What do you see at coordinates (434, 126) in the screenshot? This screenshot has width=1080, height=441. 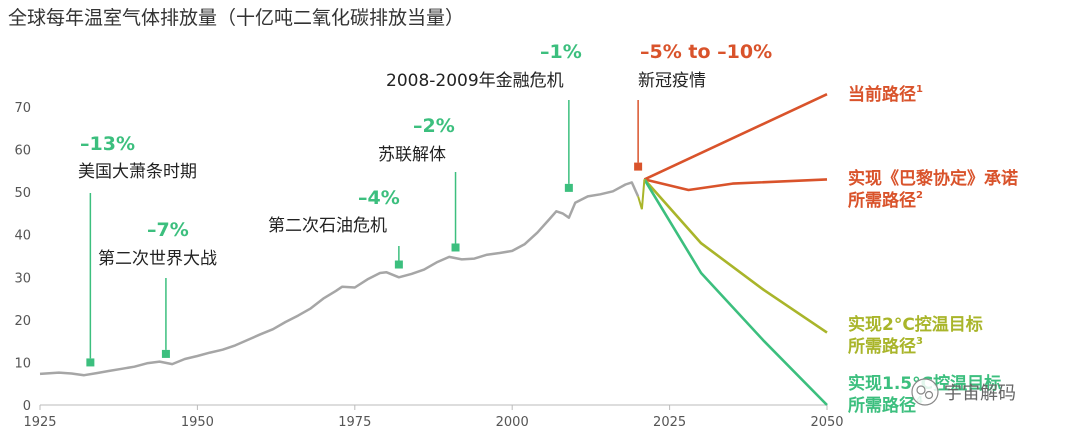 I see `event-pct-4: –2%` at bounding box center [434, 126].